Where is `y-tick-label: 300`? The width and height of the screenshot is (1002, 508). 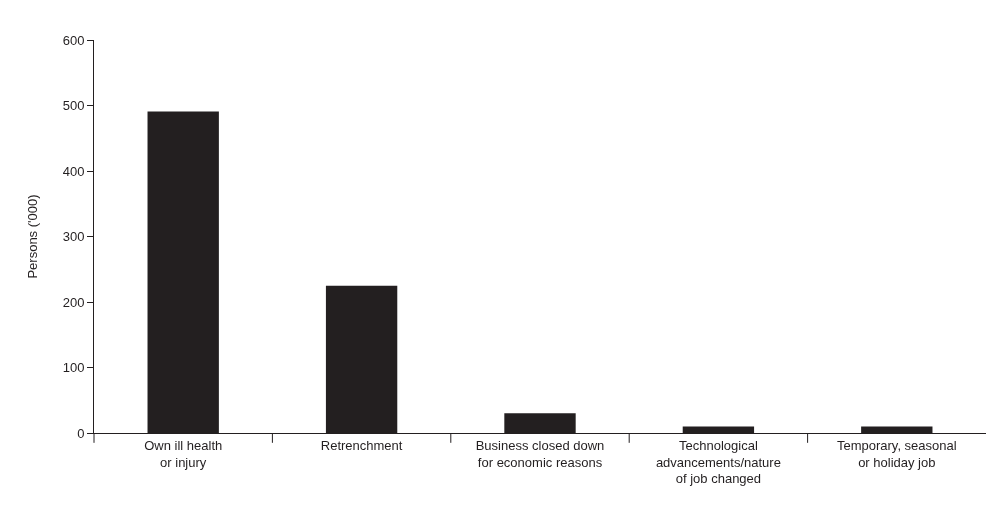 y-tick-label: 300 is located at coordinates (73, 237).